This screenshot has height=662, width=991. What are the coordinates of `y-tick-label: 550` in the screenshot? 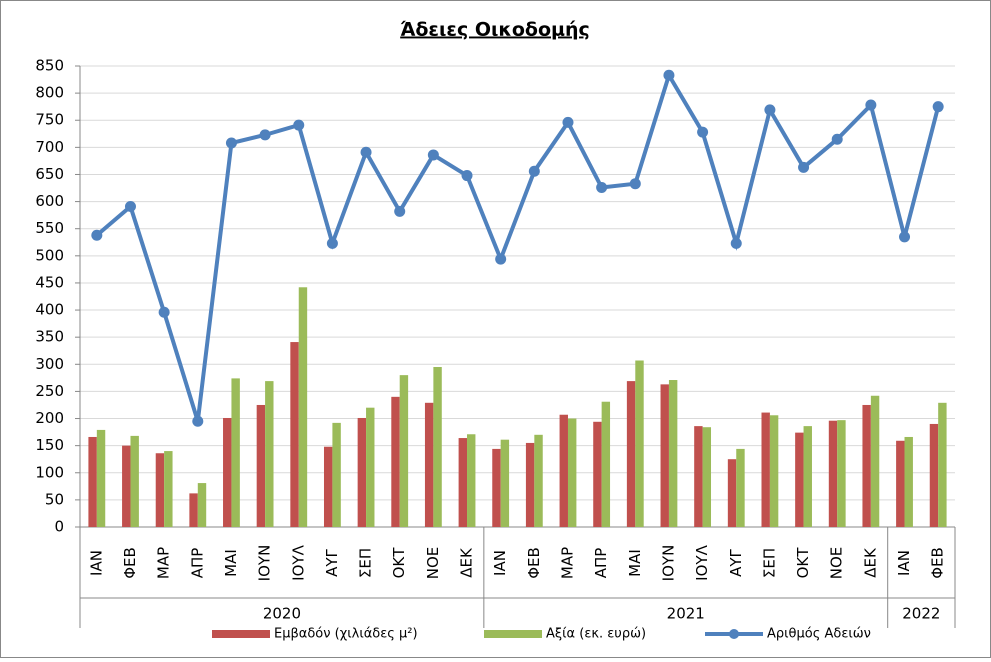 It's located at (49, 228).